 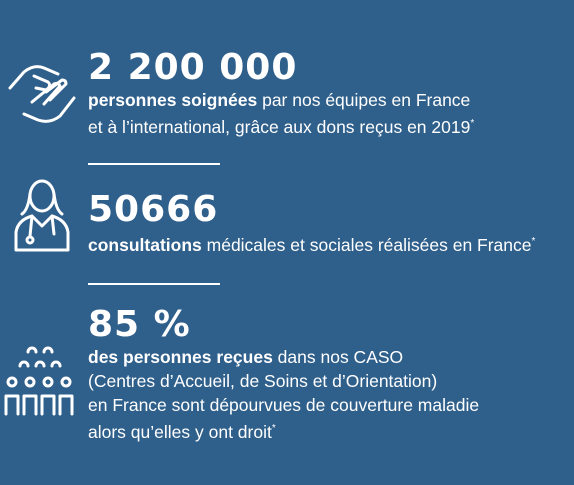 I want to click on stat-bold-text: personnes soignées, so click(x=173, y=100).